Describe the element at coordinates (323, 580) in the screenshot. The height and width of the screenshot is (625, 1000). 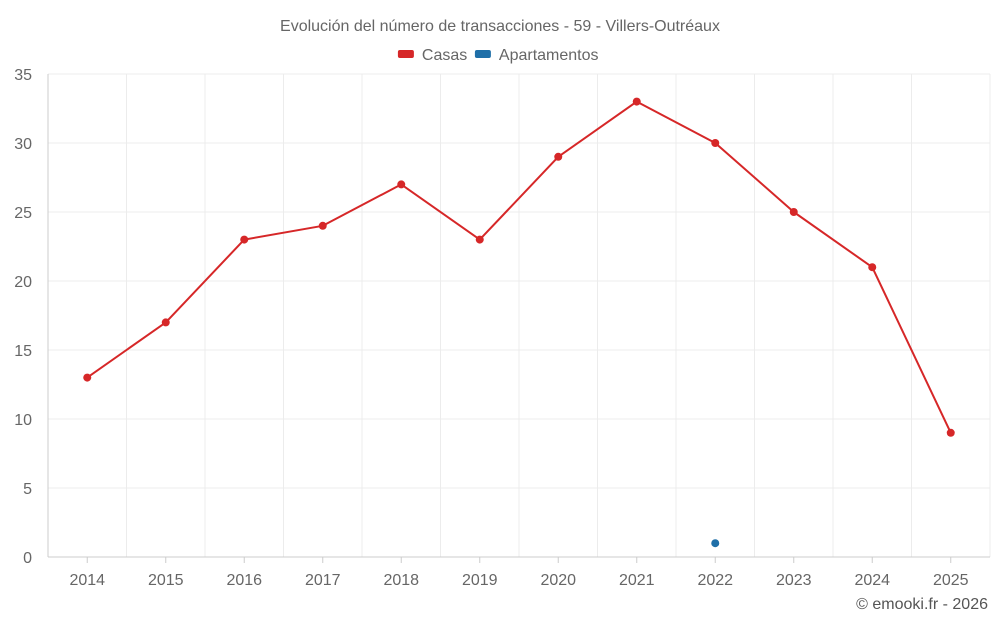
I see `x-tick-label: 2017` at that location.